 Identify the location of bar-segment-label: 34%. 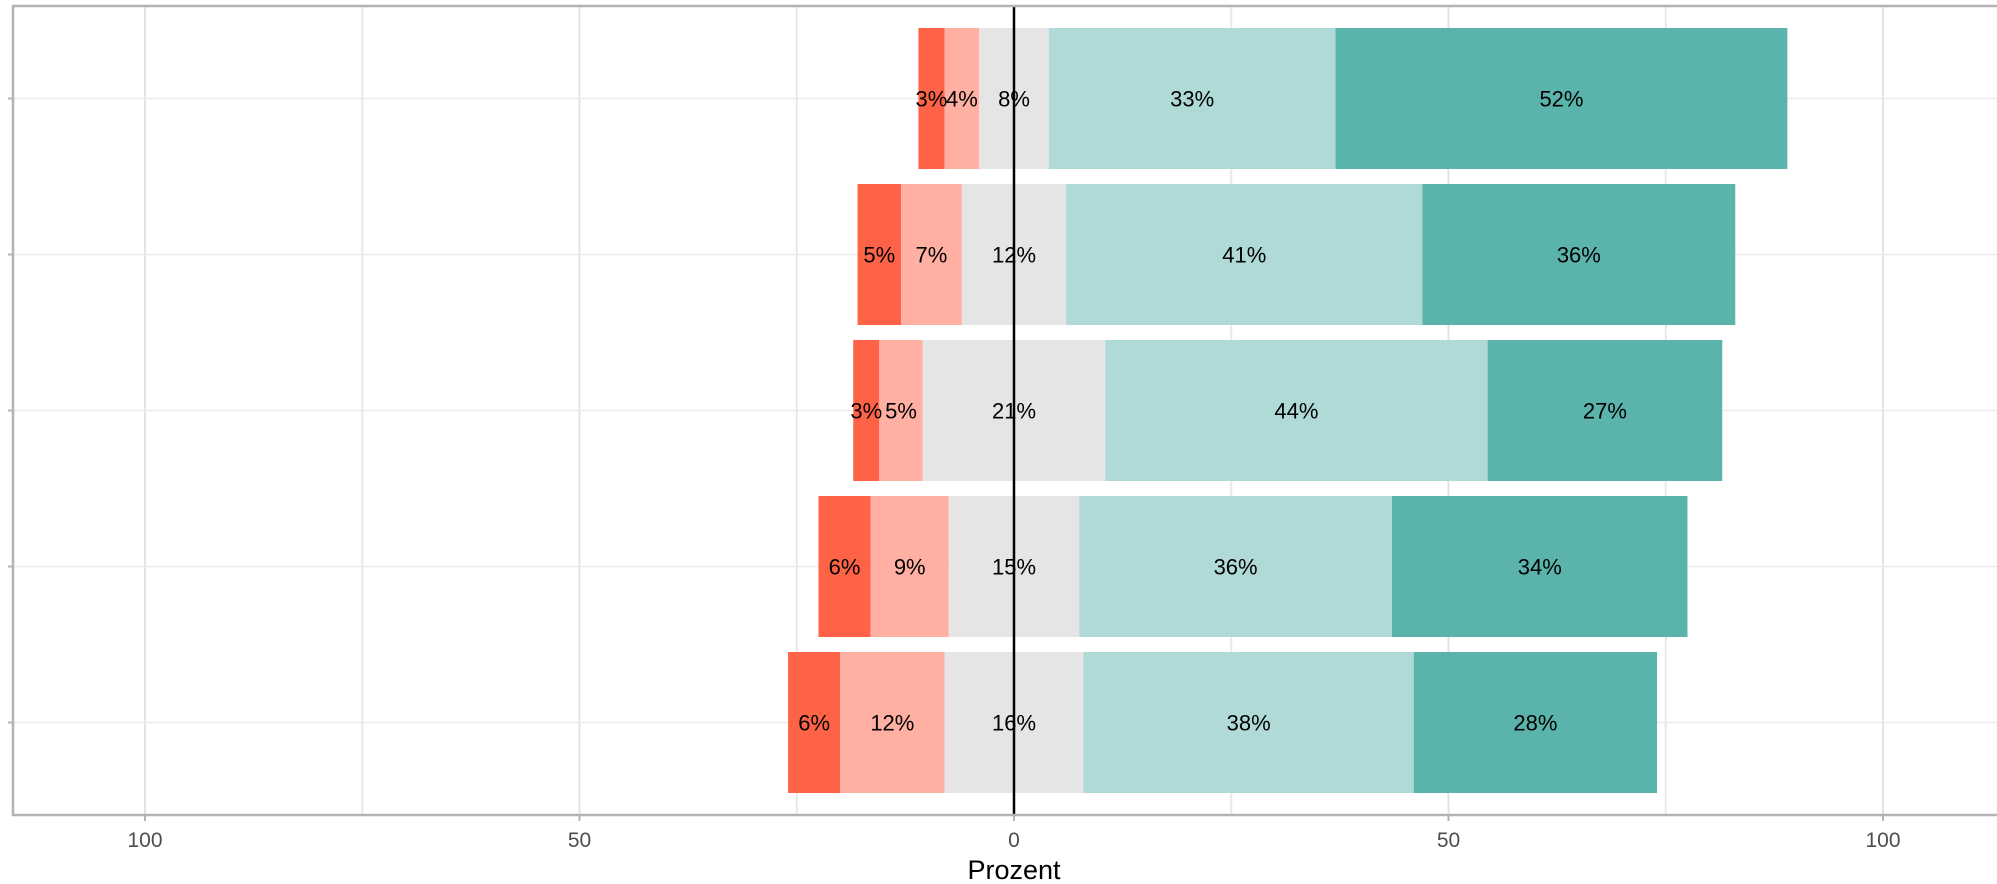
(1540, 567).